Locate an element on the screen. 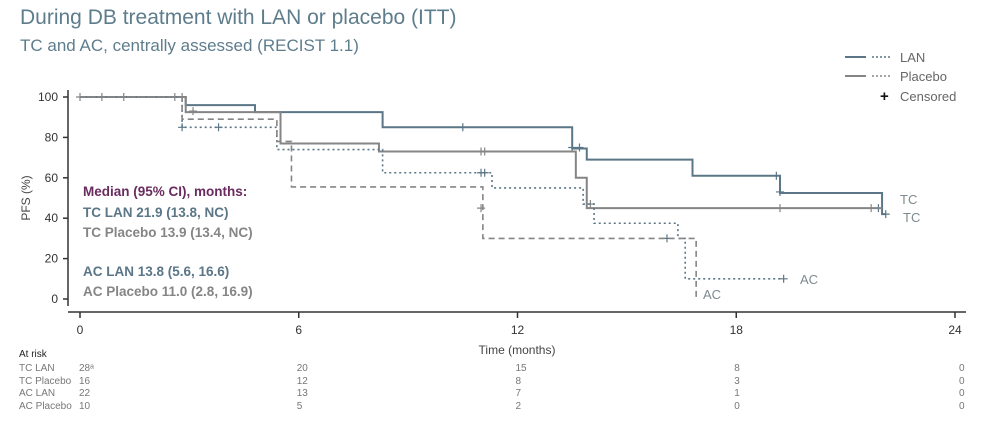 The image size is (996, 421). at-risk-count: 28ᵃ is located at coordinates (86, 368).